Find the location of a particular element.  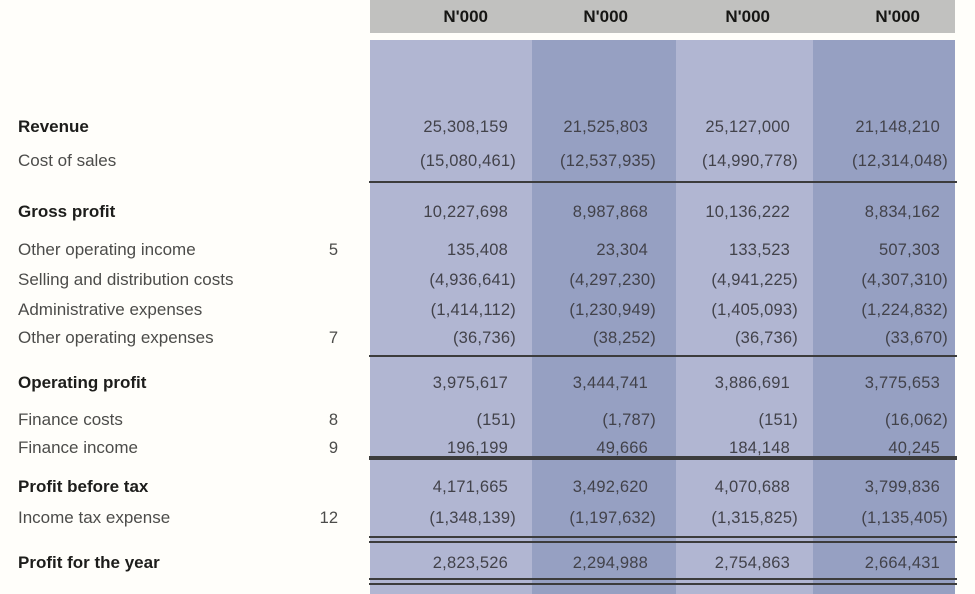

value-cell: (14,990,778) is located at coordinates (750, 161).